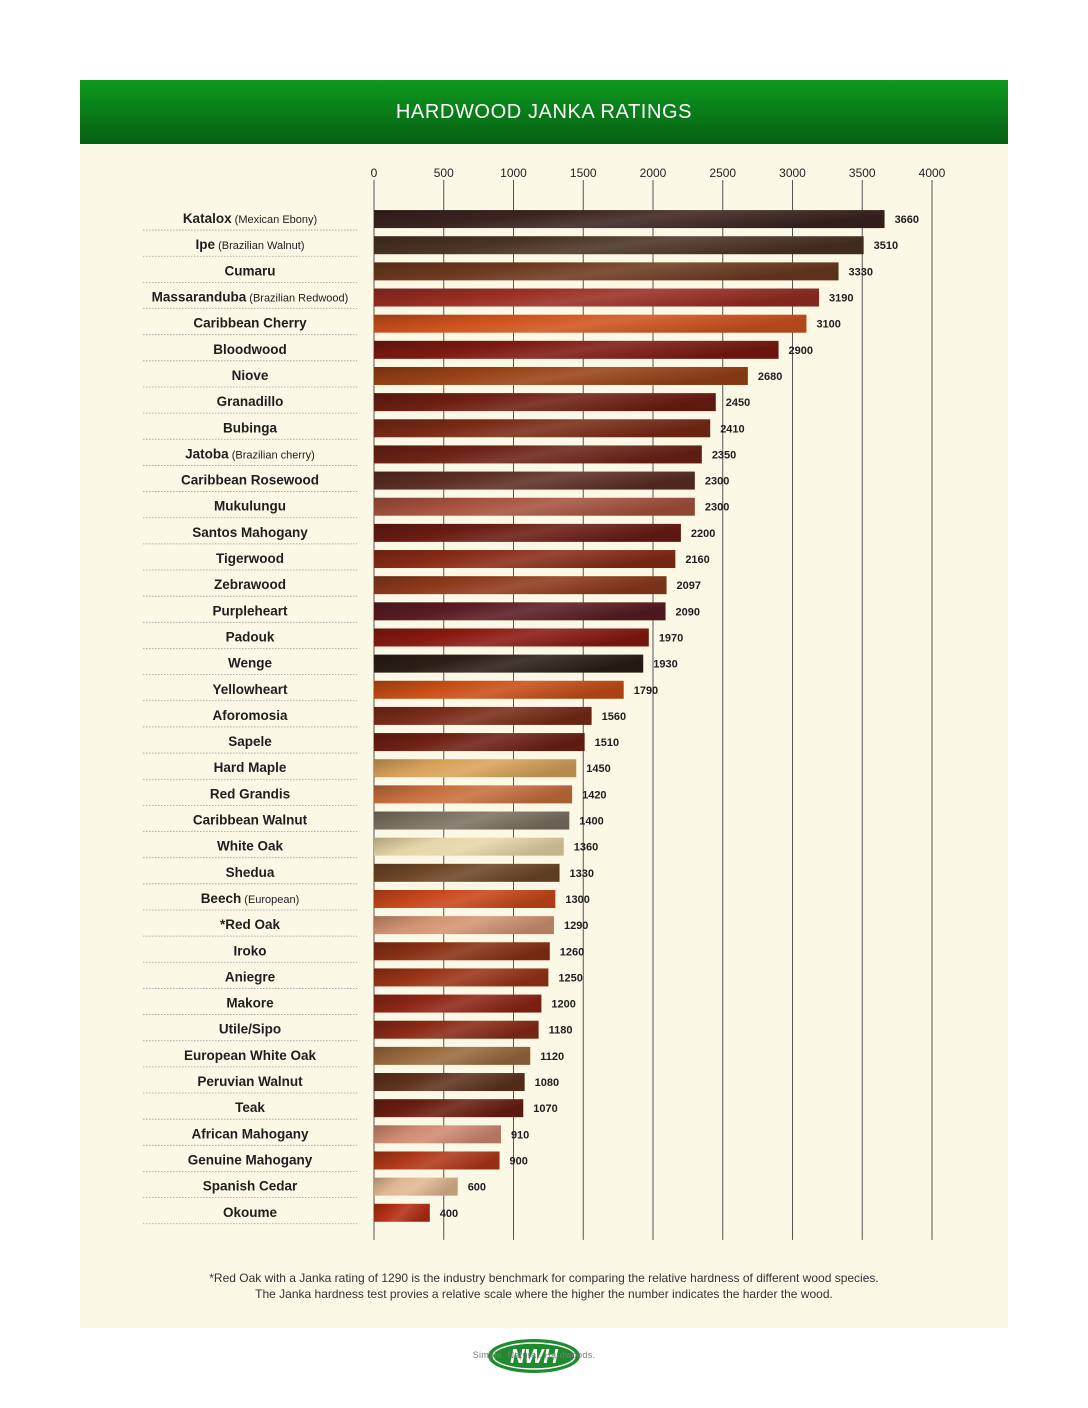 The image size is (1088, 1408). I want to click on chart-title: HARDWOOD JANKA RATINGS, so click(544, 112).